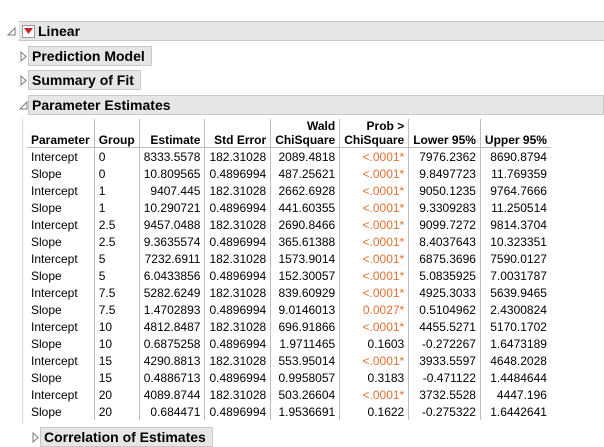 The width and height of the screenshot is (604, 447). What do you see at coordinates (305, 360) in the screenshot?
I see `cell-wald-chisquare: 553.95014` at bounding box center [305, 360].